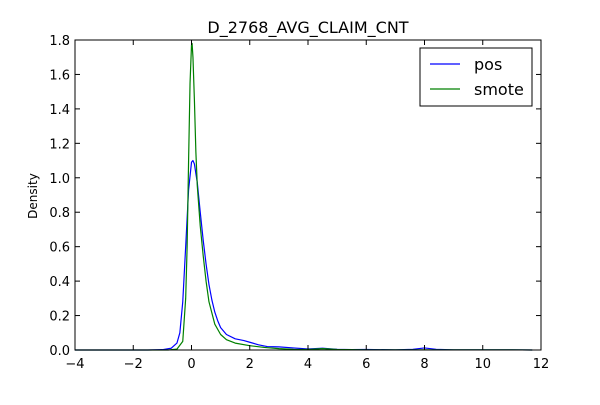 The height and width of the screenshot is (405, 600). I want to click on y-tick-label: 0.4, so click(59, 282).